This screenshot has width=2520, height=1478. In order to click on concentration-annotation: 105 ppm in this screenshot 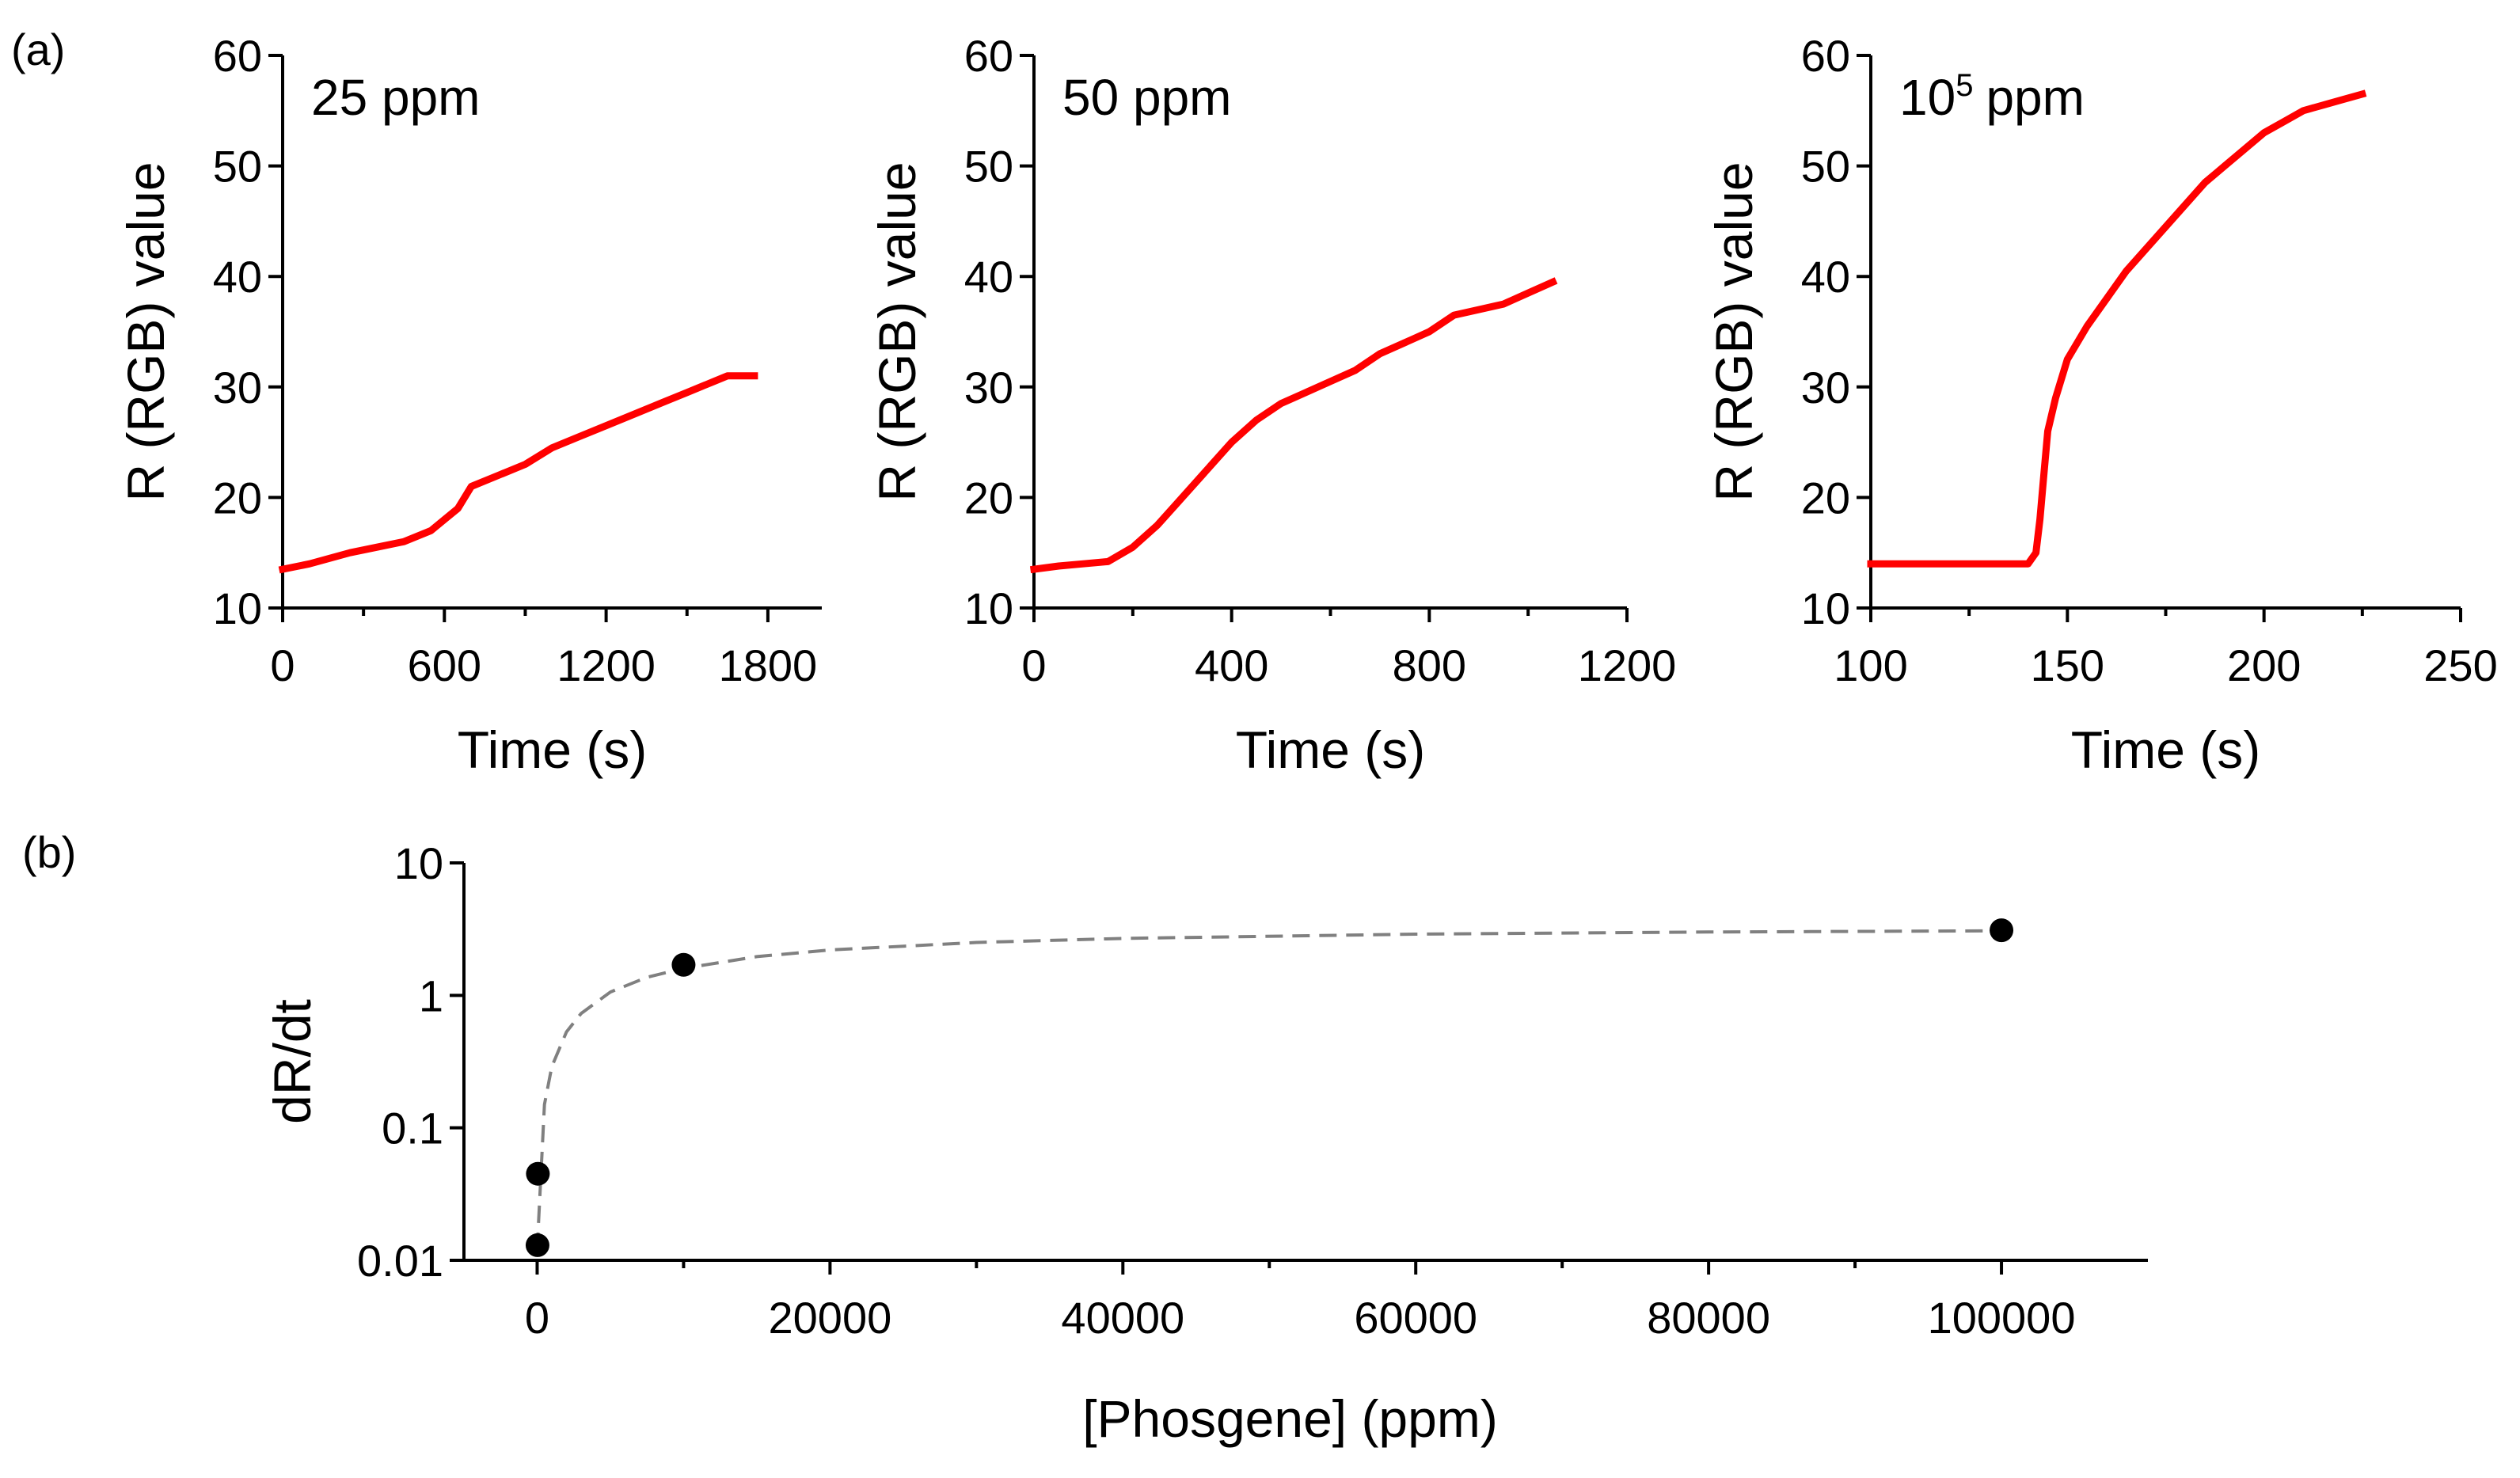, I will do `click(1992, 97)`.